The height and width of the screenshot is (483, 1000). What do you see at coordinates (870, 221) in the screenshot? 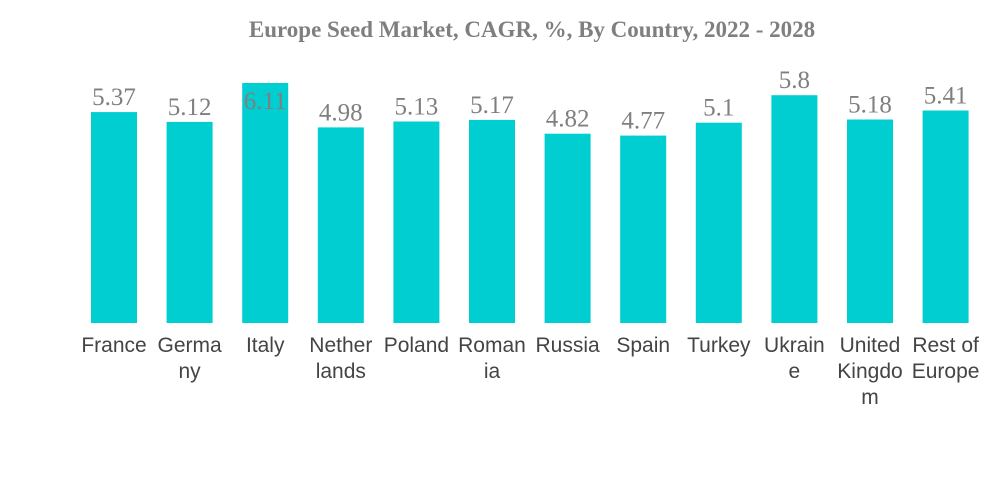
I see `bar-united-kingdom` at bounding box center [870, 221].